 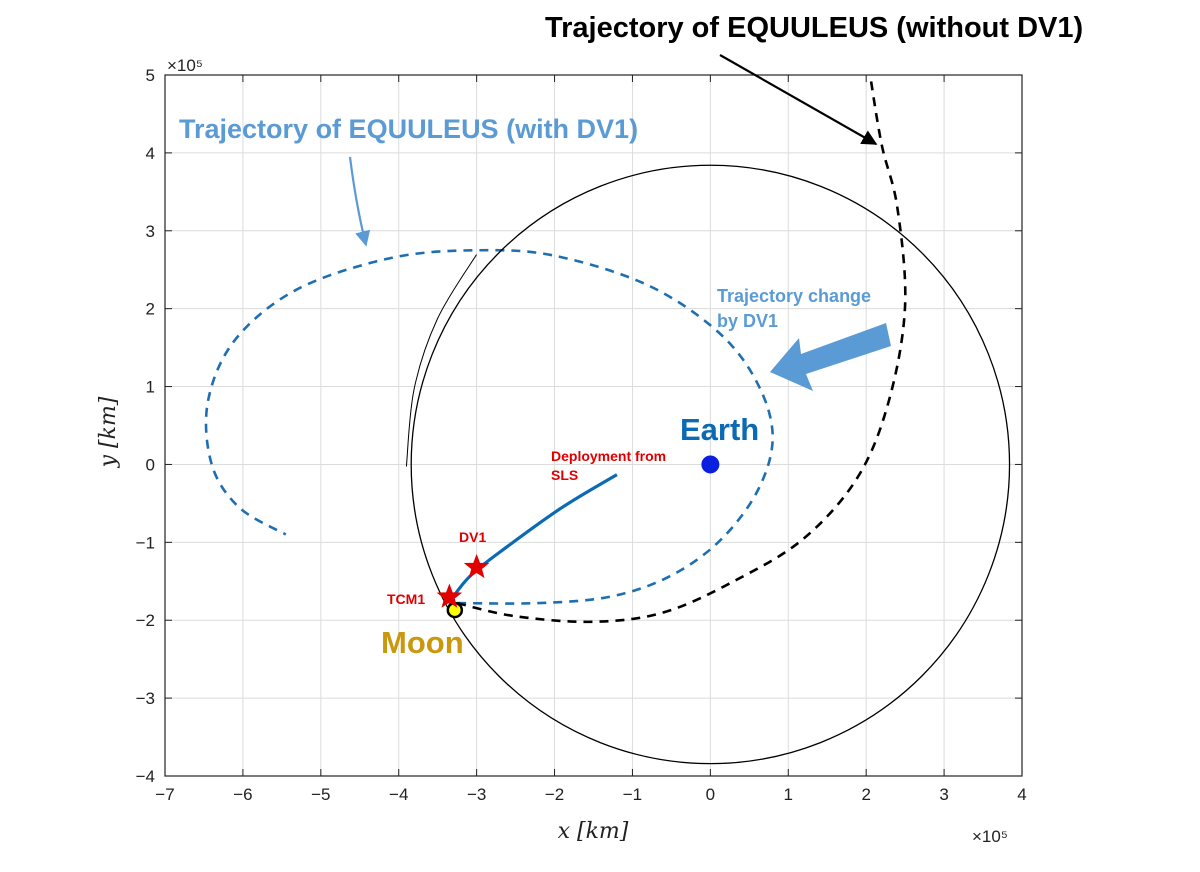 I want to click on y-tick-label: −1, so click(x=145, y=542).